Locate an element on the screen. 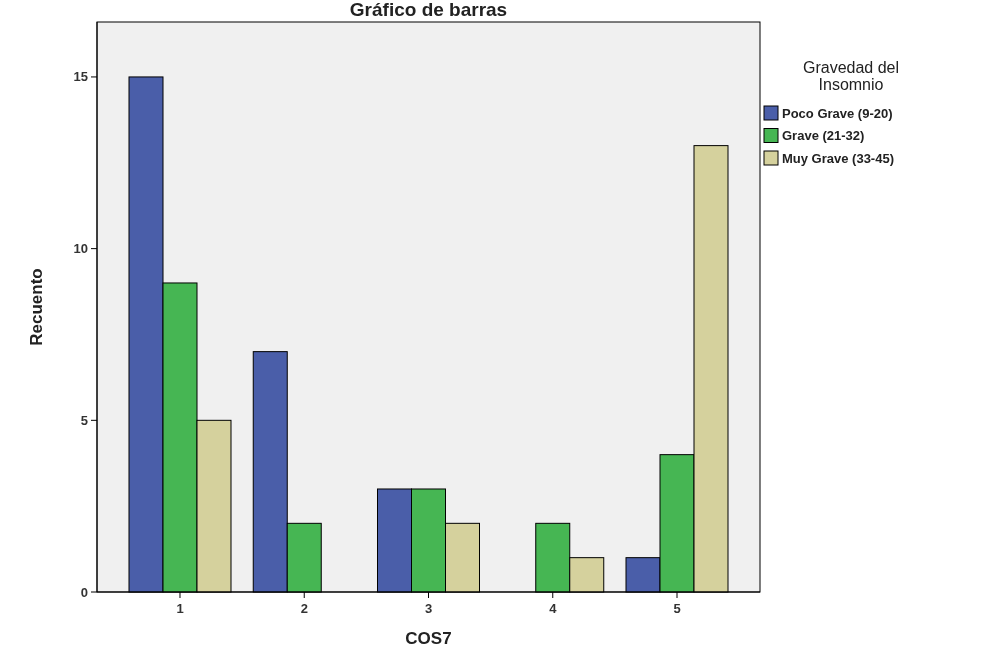  y-tick-label: 15 is located at coordinates (80, 77).